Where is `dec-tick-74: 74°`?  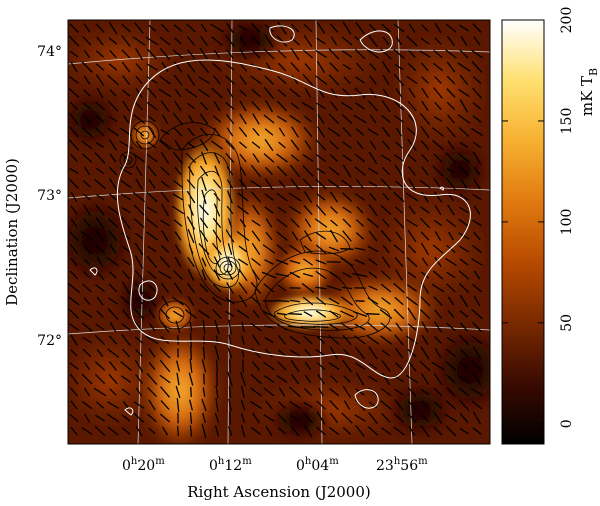
dec-tick-74: 74° is located at coordinates (49, 52).